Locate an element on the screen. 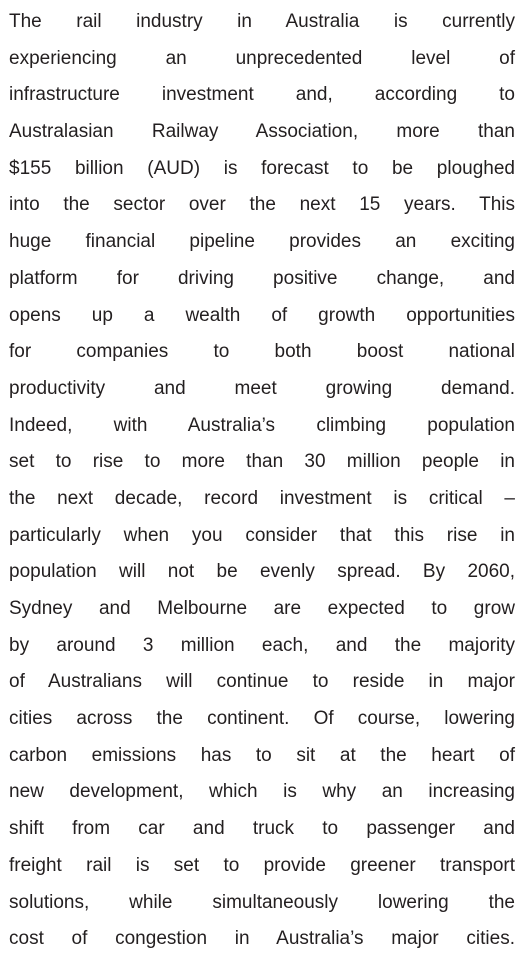 The width and height of the screenshot is (524, 969). text-line: productivity and meet growing demand. is located at coordinates (262, 388).